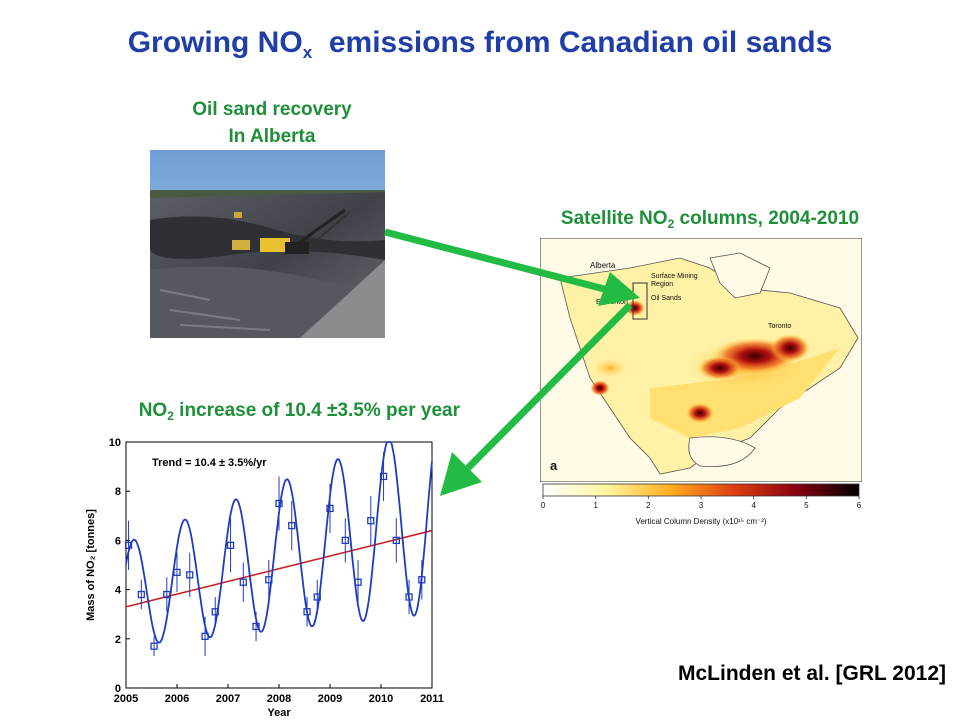 Image resolution: width=960 pixels, height=725 pixels. What do you see at coordinates (170, 416) in the screenshot?
I see `trend-label-sub: 2` at bounding box center [170, 416].